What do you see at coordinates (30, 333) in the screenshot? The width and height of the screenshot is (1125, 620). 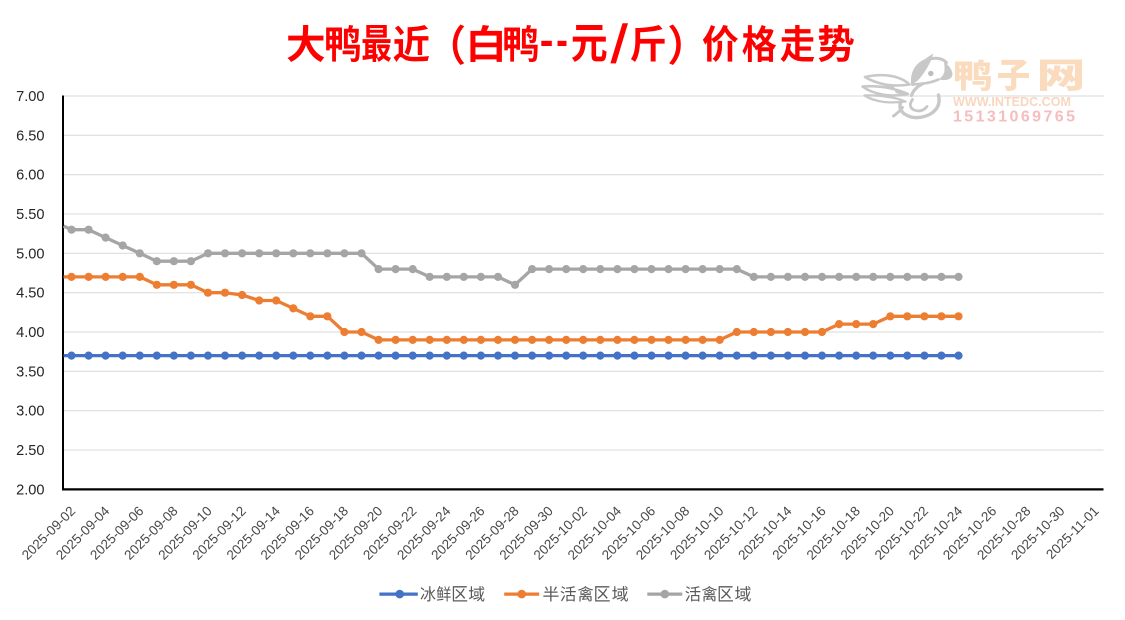 I see `svg-text: 4.00` at bounding box center [30, 333].